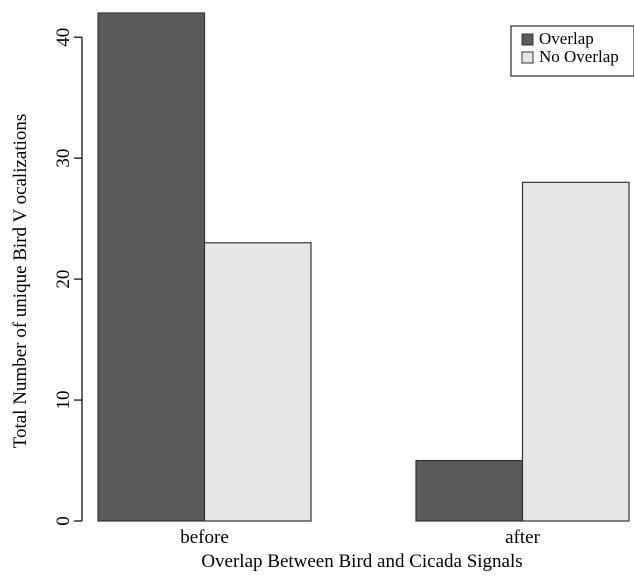  I want to click on bar-no-overlap-before, so click(257, 382).